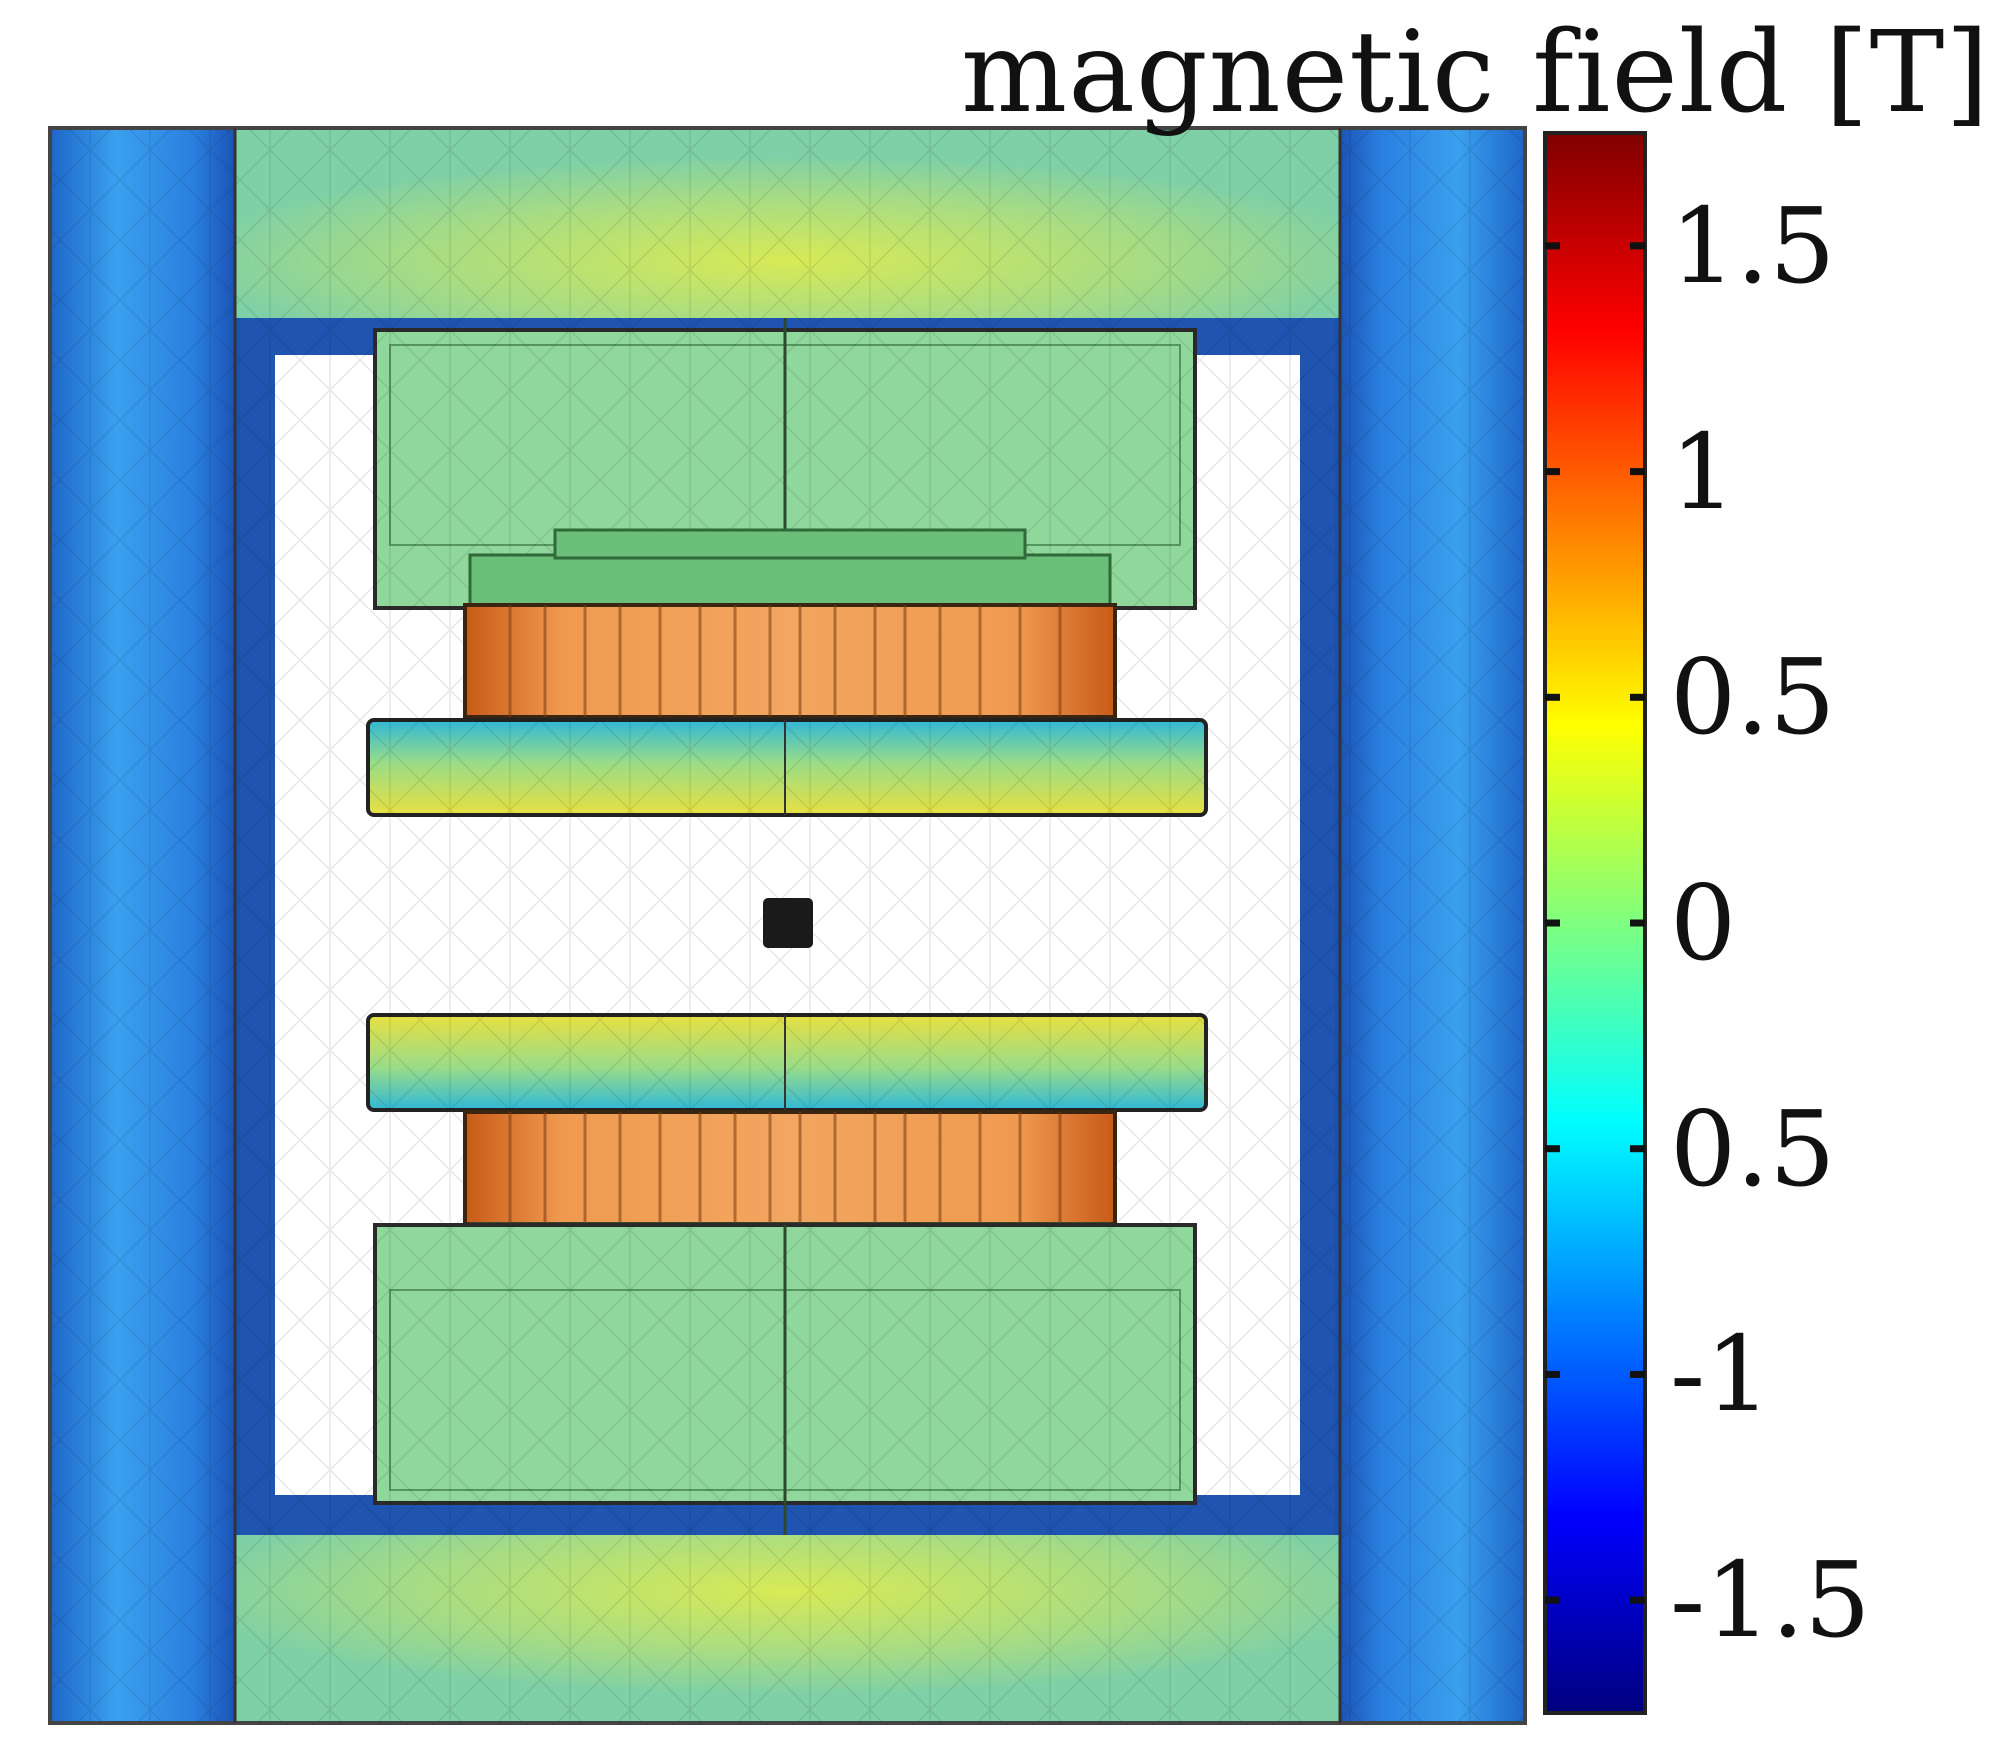  What do you see at coordinates (788, 923) in the screenshot?
I see `sample-marker` at bounding box center [788, 923].